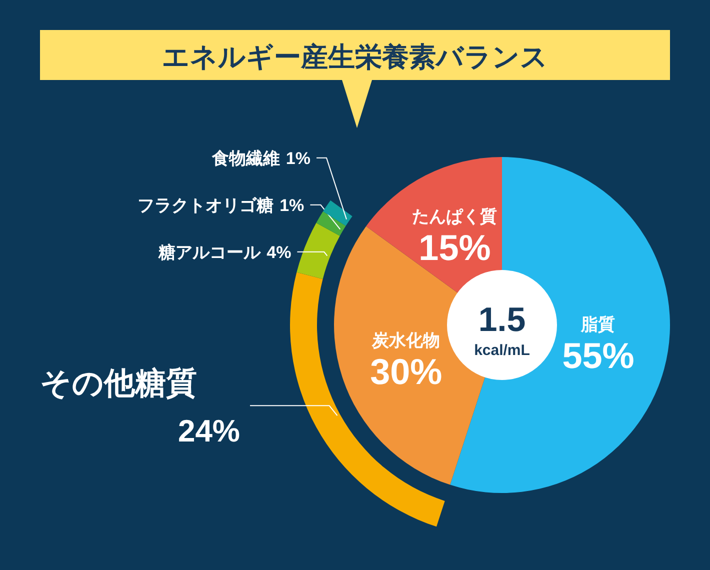 The height and width of the screenshot is (570, 710). I want to click on data-label: 55%, so click(598, 355).